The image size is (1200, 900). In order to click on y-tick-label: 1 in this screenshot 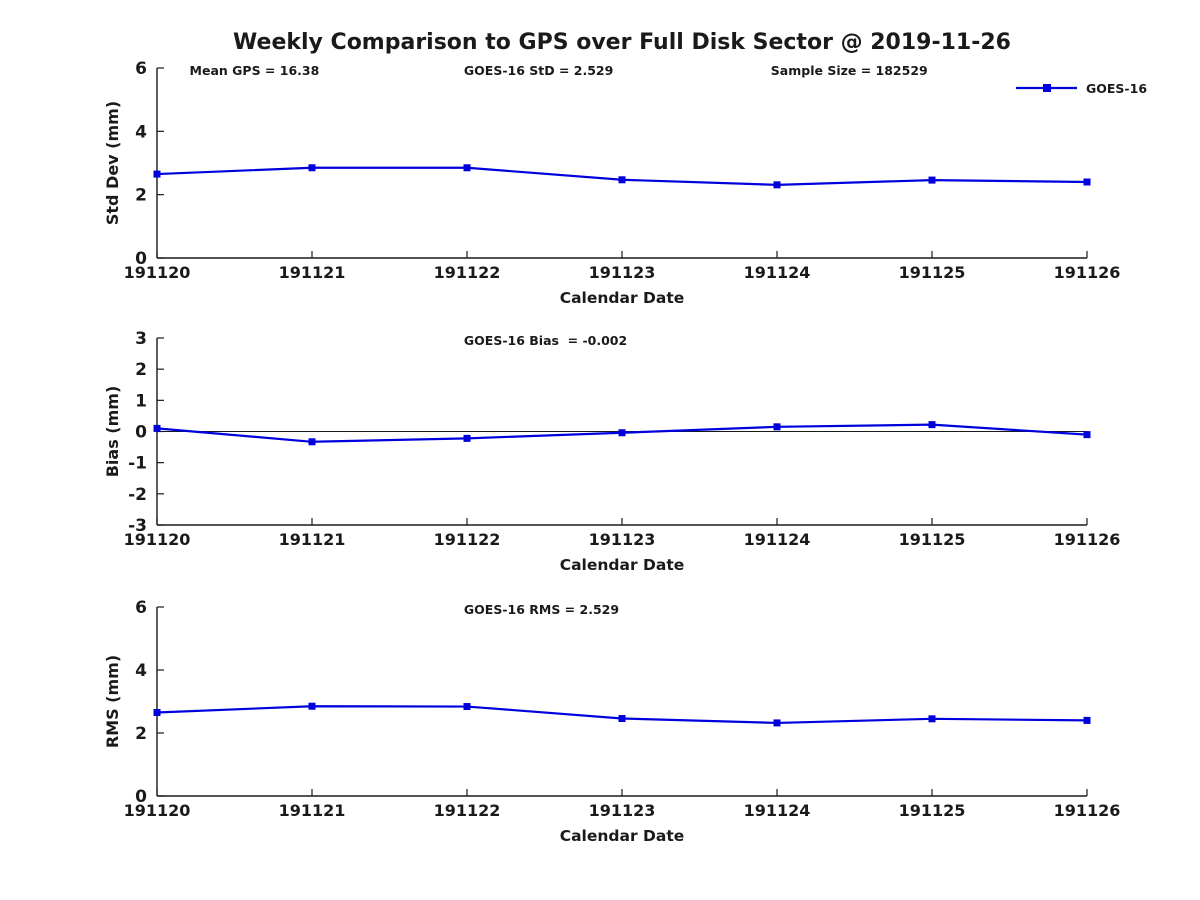, I will do `click(141, 401)`.